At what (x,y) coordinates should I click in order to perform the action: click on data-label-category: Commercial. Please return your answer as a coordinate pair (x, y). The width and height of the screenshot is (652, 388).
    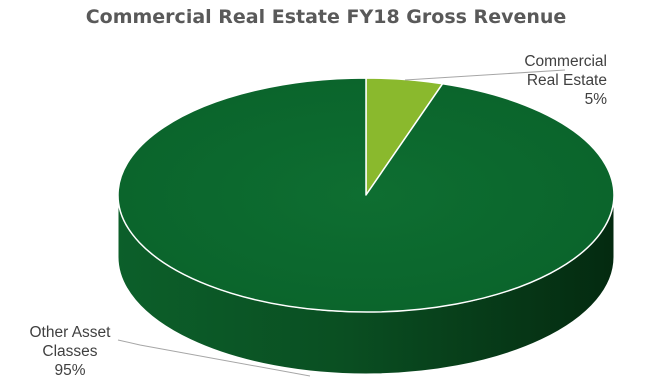
    Looking at the image, I should click on (565, 61).